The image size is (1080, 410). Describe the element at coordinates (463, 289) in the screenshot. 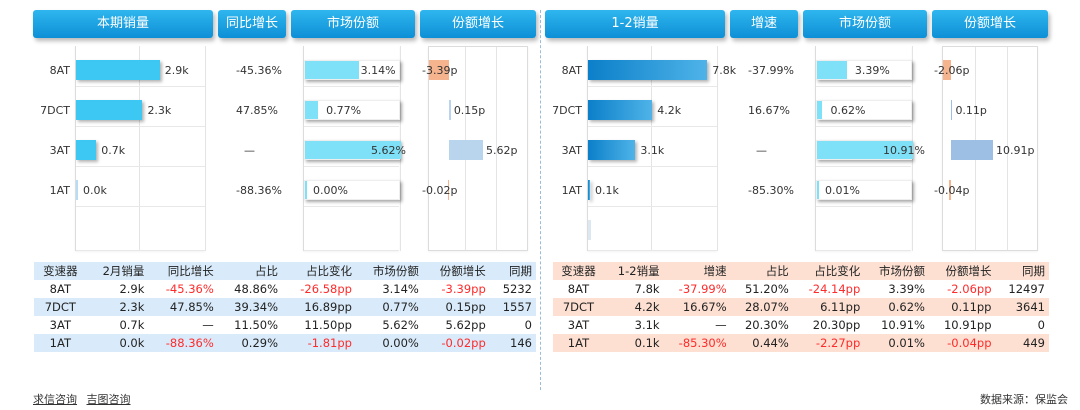

I see `left-table-cell: -3.39pp` at that location.